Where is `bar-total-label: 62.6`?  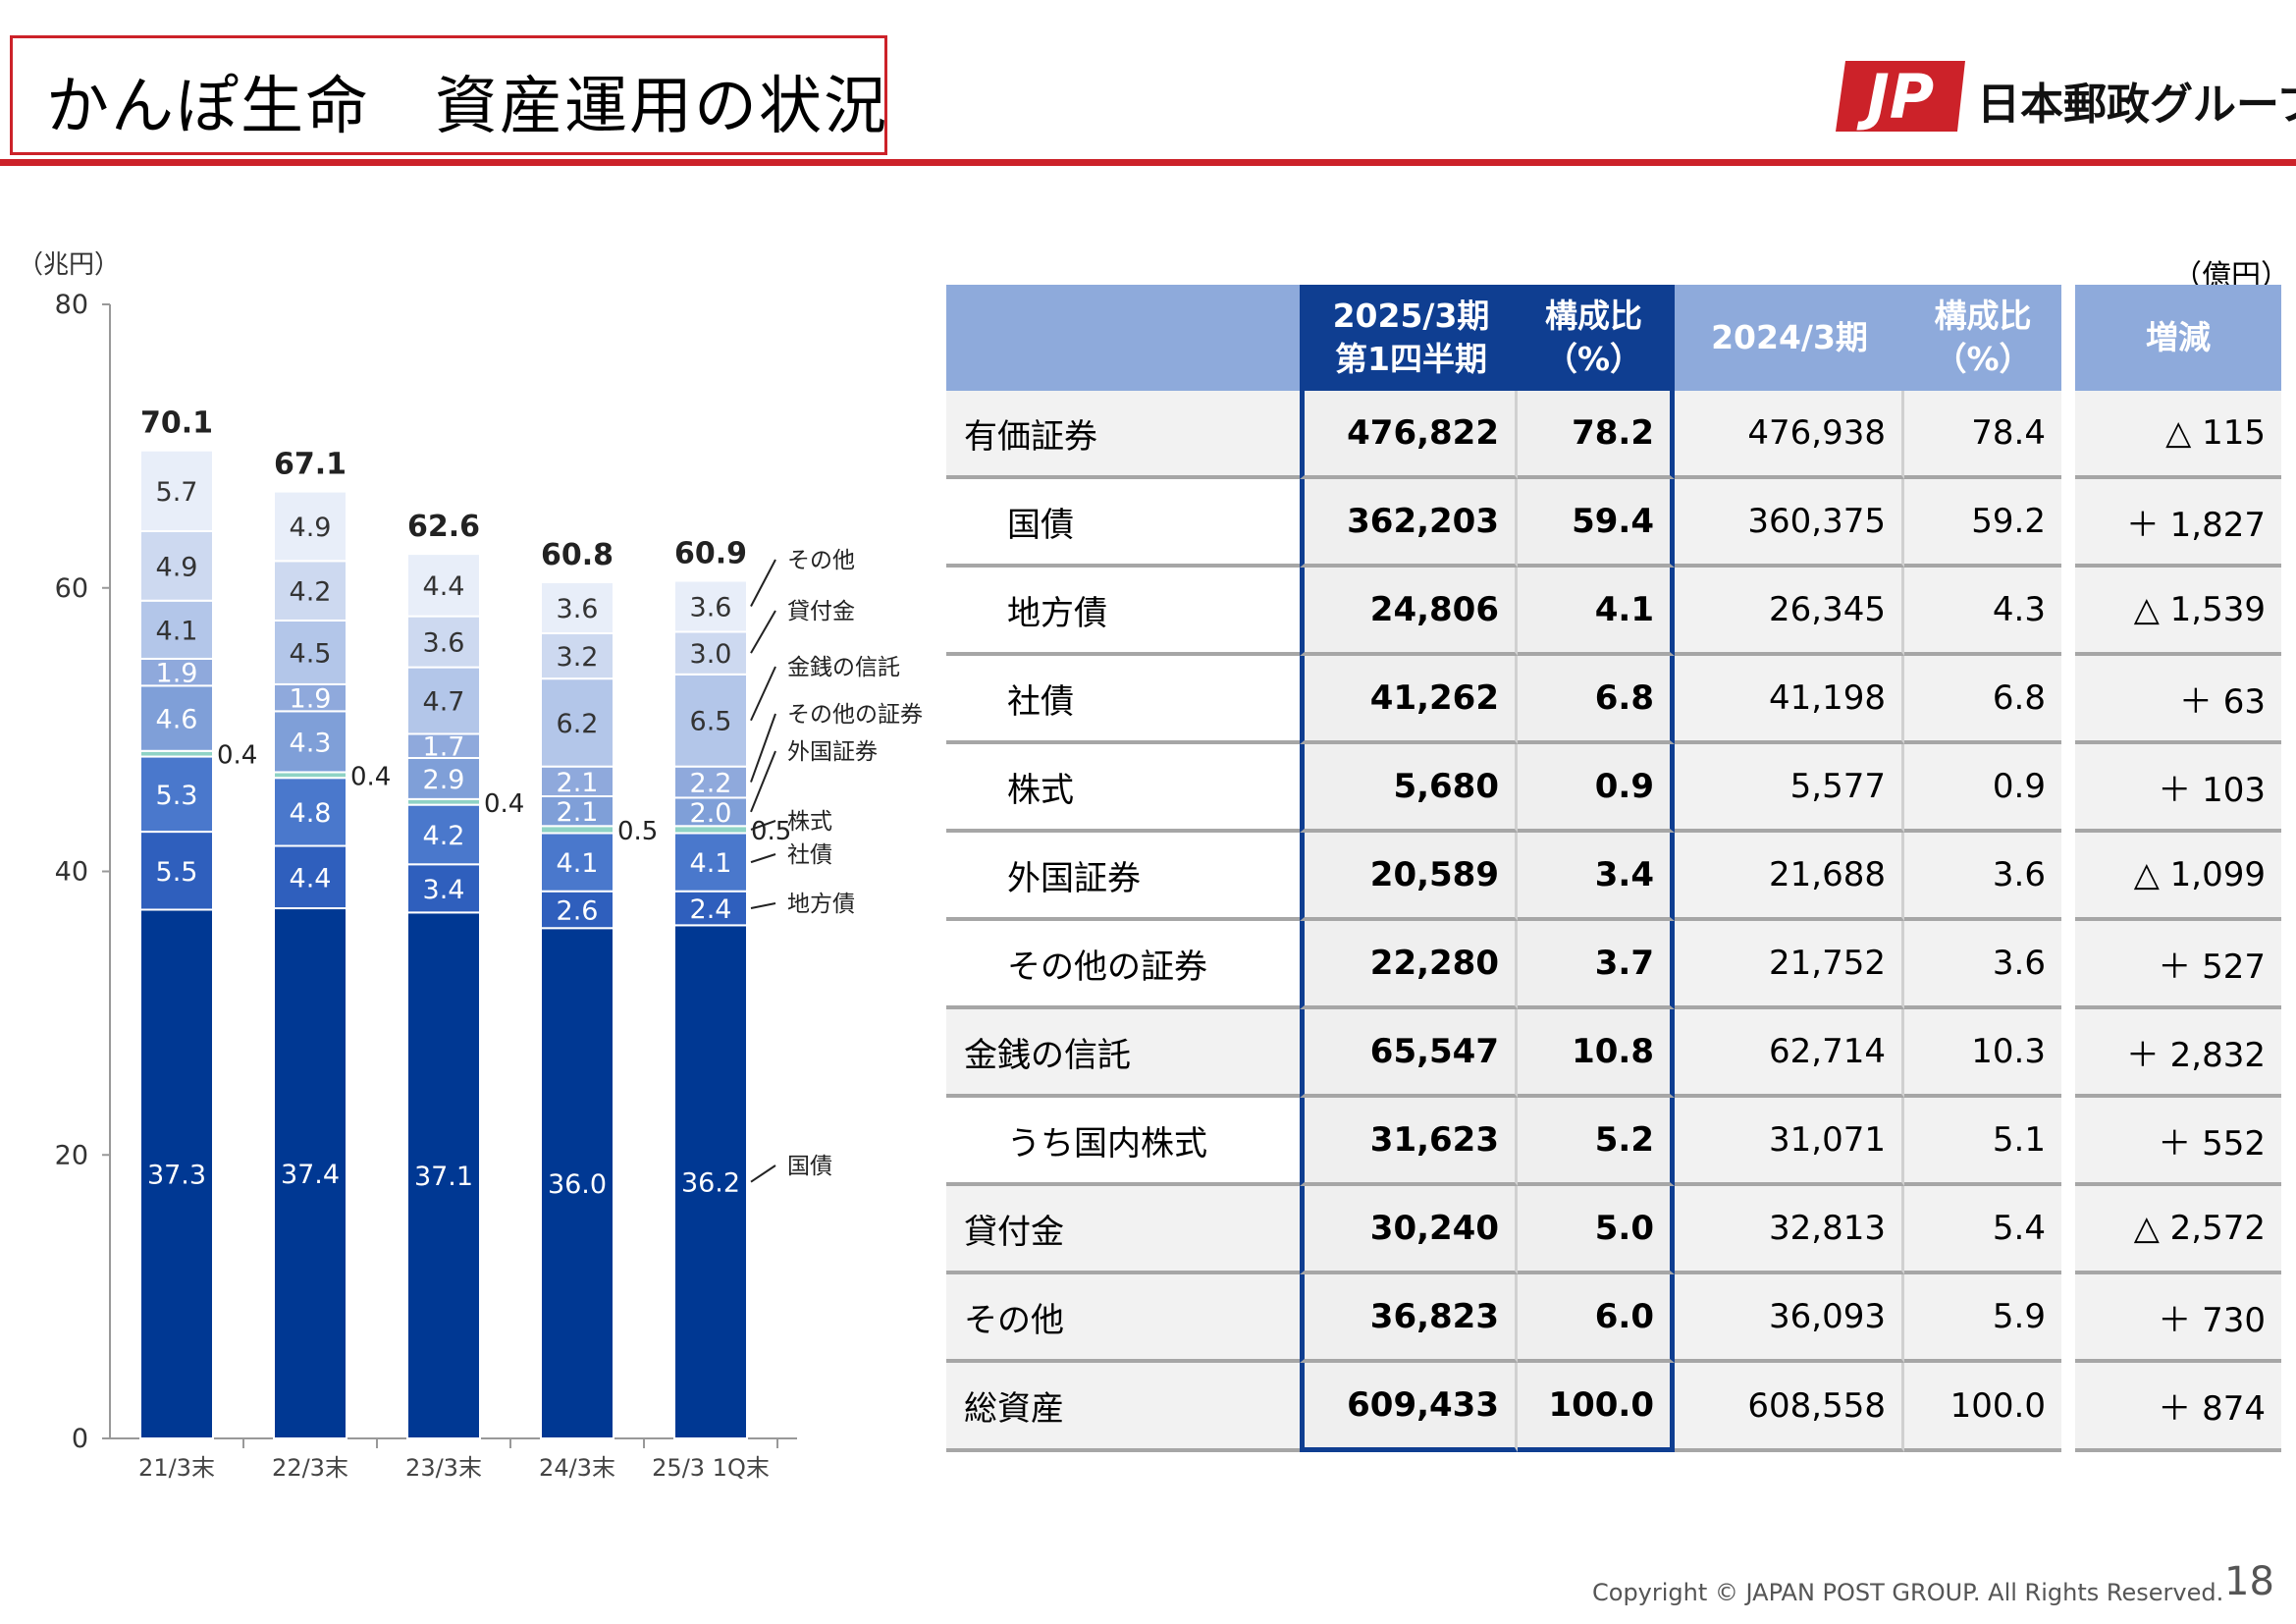 bar-total-label: 62.6 is located at coordinates (443, 527).